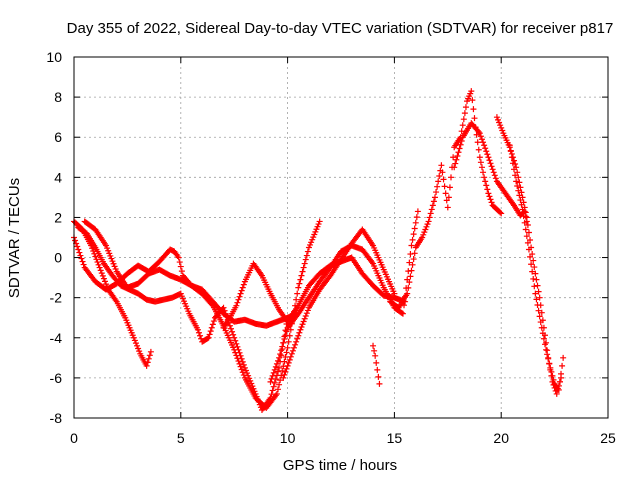  What do you see at coordinates (58, 137) in the screenshot?
I see `y-tick-label: 6` at bounding box center [58, 137].